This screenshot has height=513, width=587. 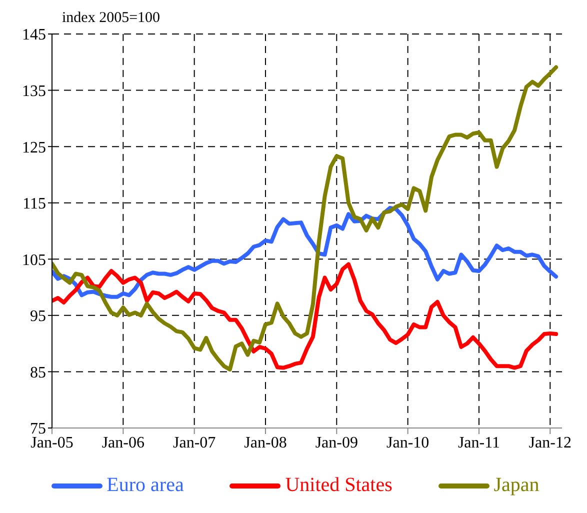 What do you see at coordinates (145, 485) in the screenshot?
I see `legend-label: Euro area` at bounding box center [145, 485].